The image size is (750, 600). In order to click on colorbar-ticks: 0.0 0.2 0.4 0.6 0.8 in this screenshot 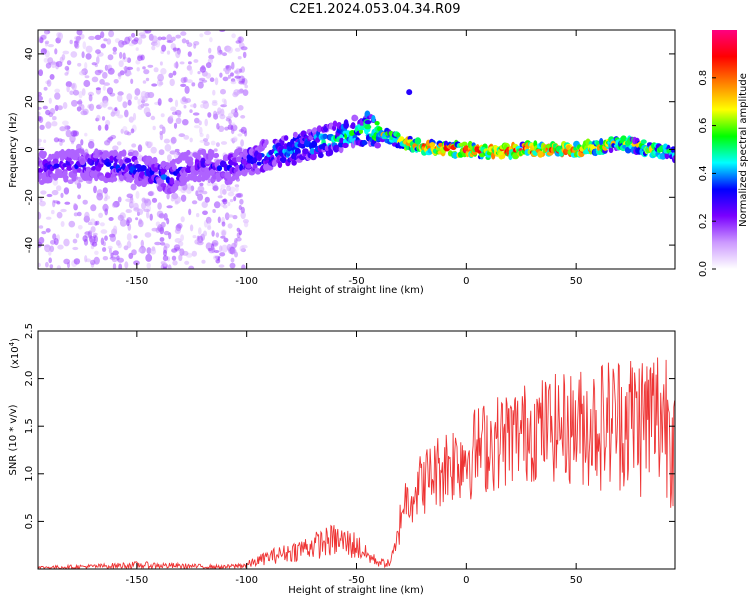, I will do `click(707, 173)`.